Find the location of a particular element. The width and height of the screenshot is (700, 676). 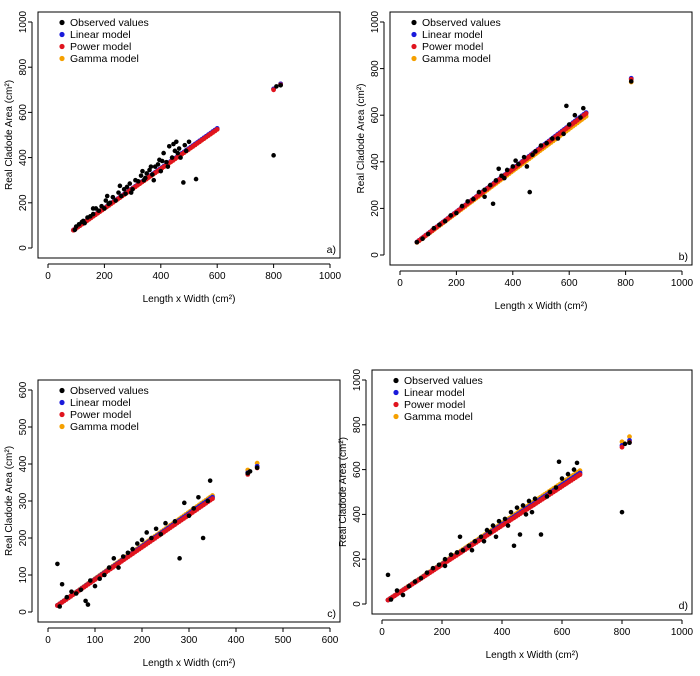

power-model-series is located at coordinates (524, 160).